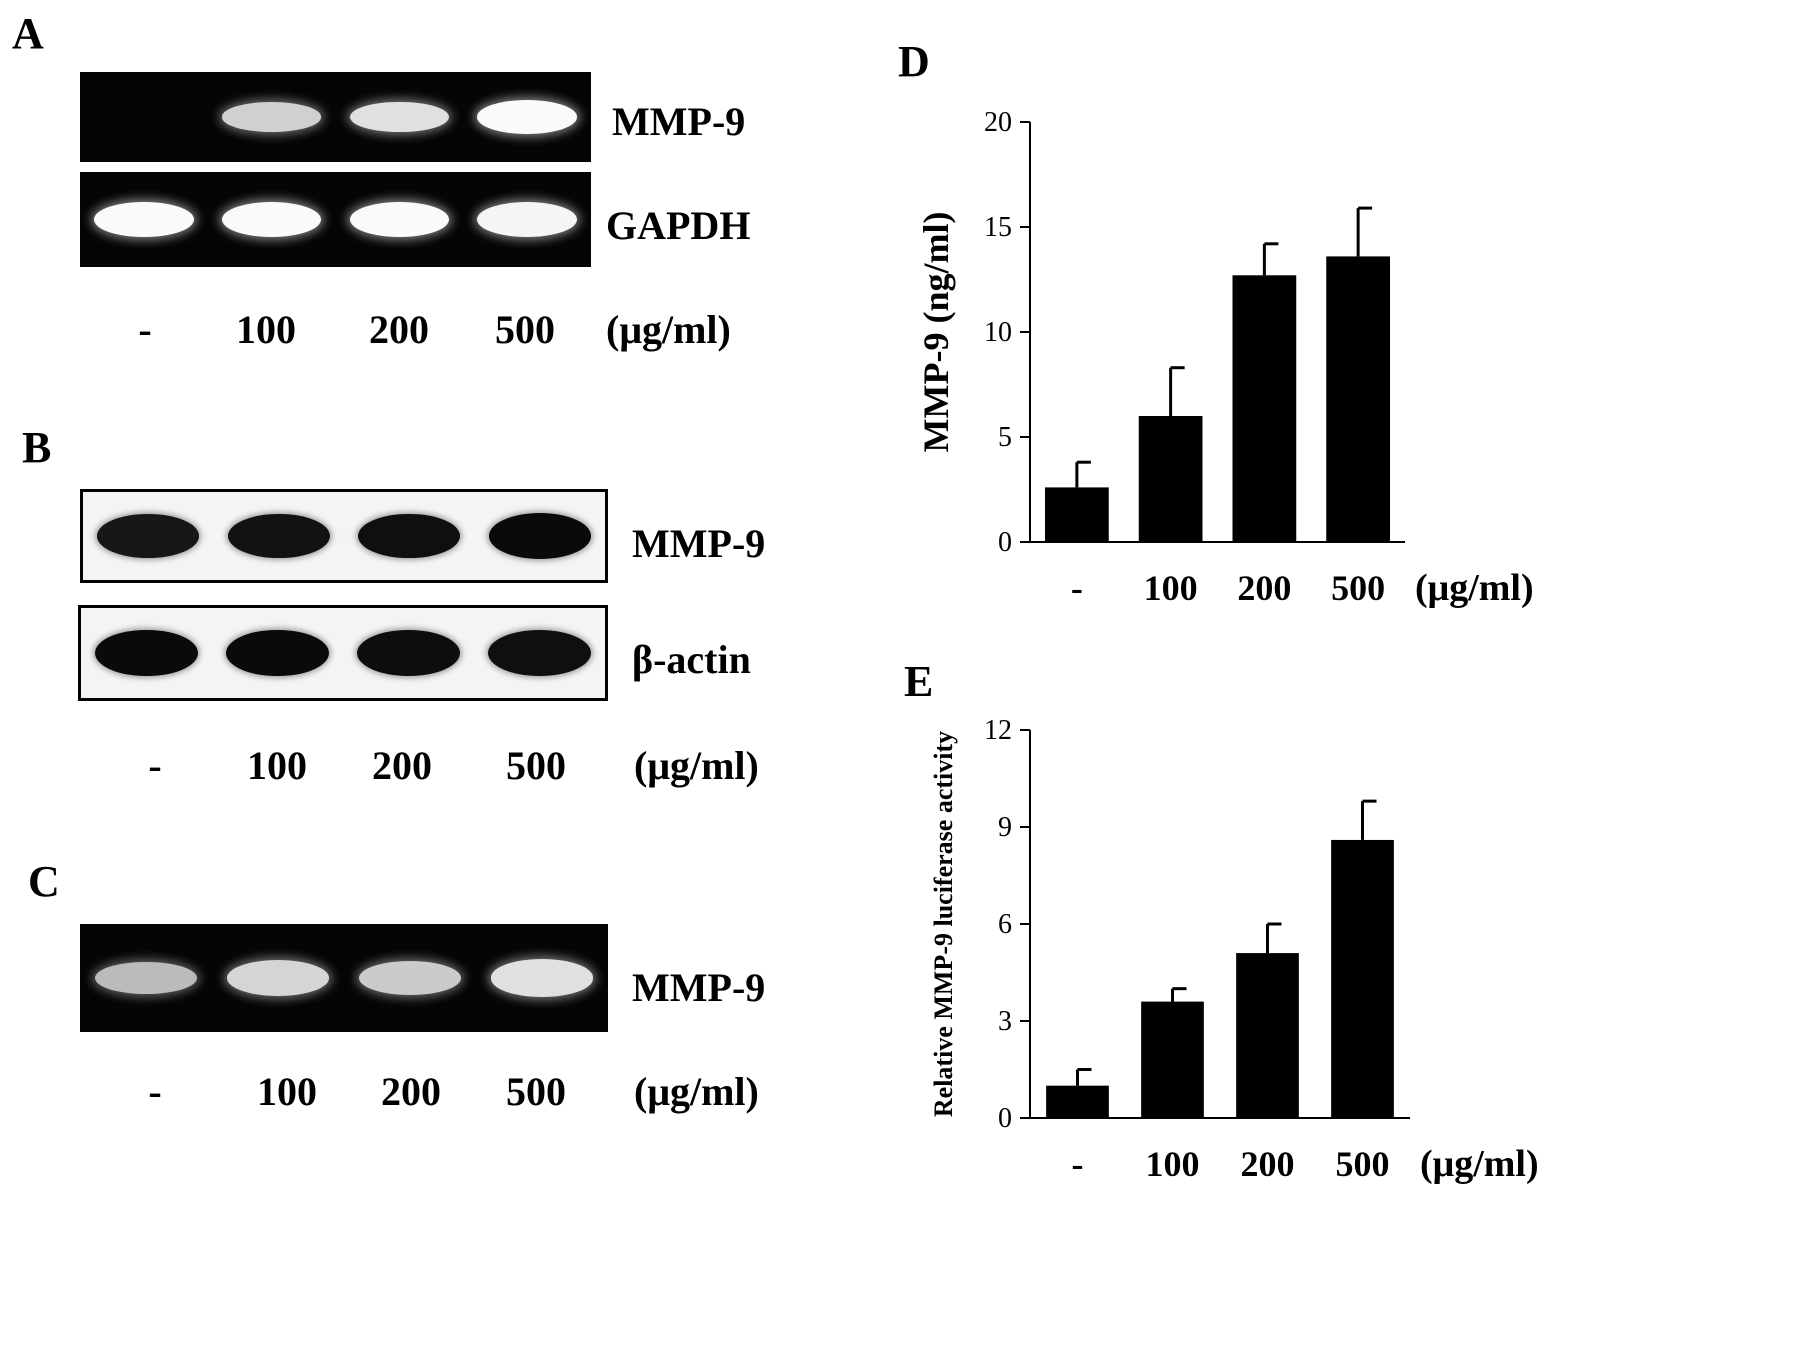  Describe the element at coordinates (998, 730) in the screenshot. I see `y-tick-label-e-4: 12` at that location.